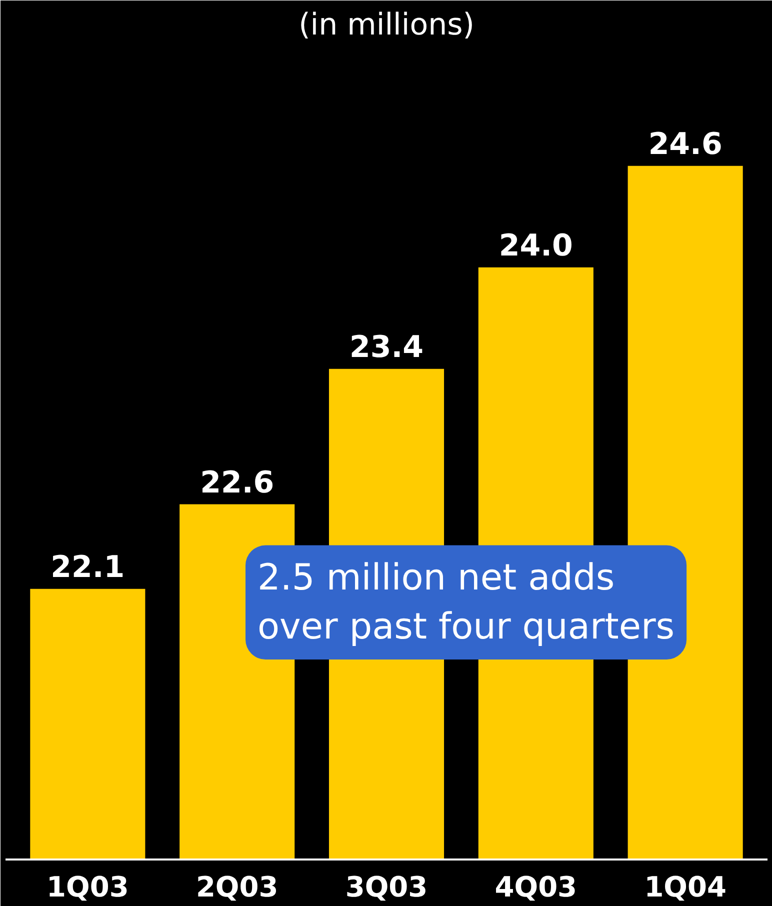 The image size is (772, 906). Describe the element at coordinates (685, 887) in the screenshot. I see `x-tick-label: 1Q04` at that location.